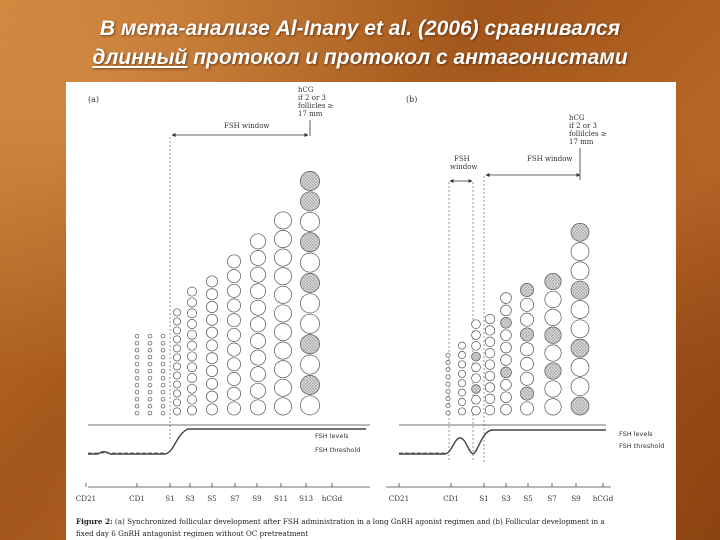 This screenshot has height=540, width=720. Describe the element at coordinates (306, 498) in the screenshot. I see `panel-a-tick-label: S13` at that location.